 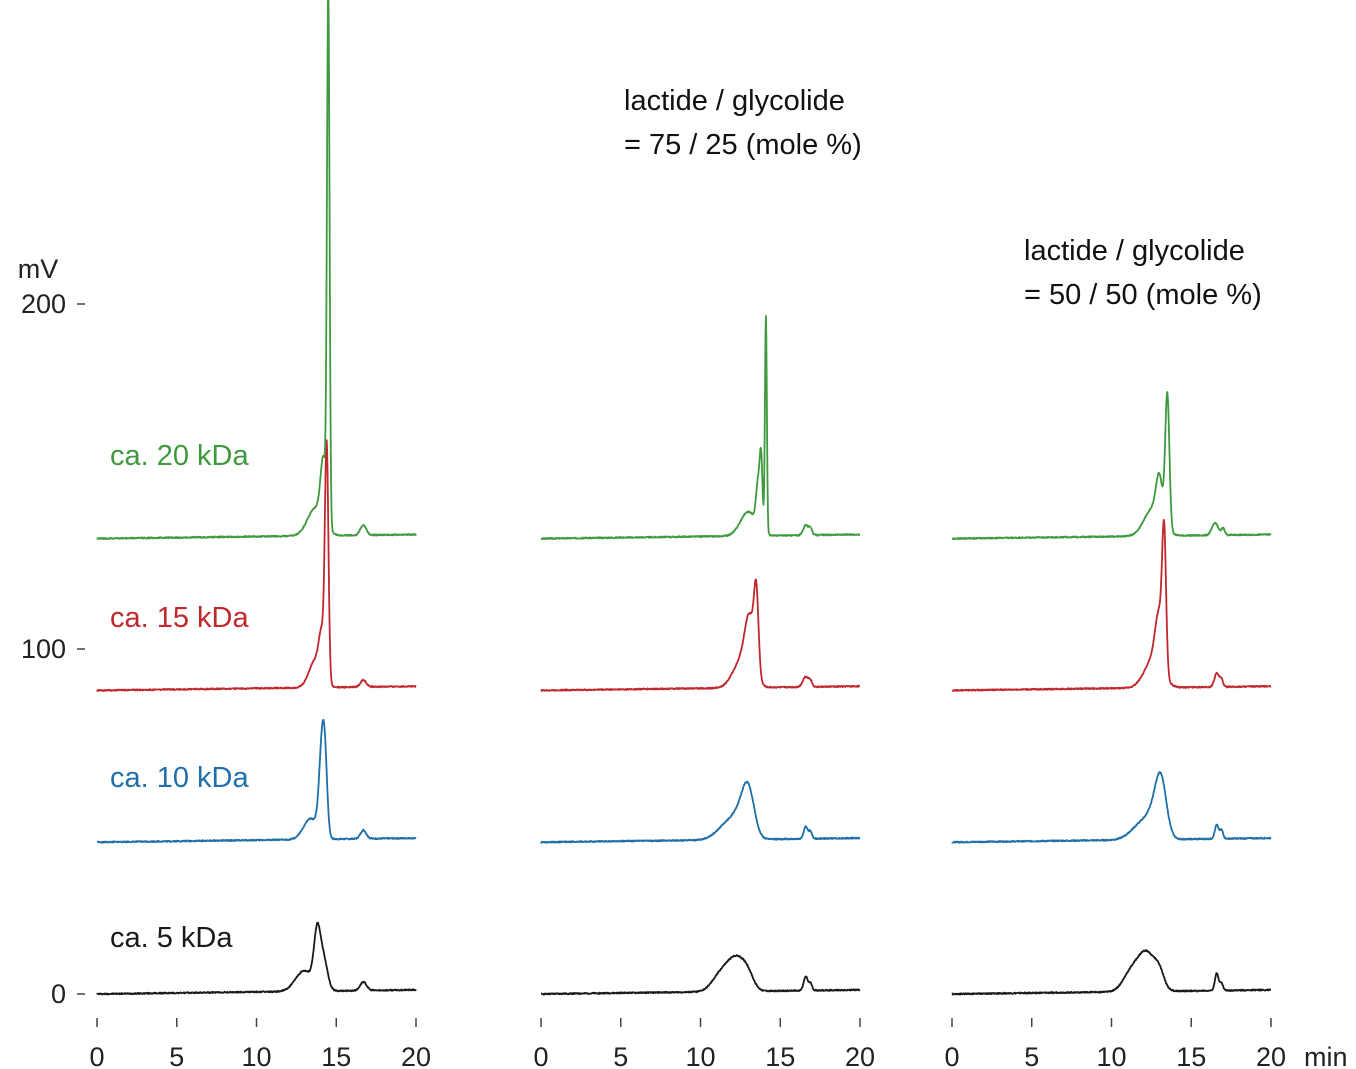 What do you see at coordinates (38, 269) in the screenshot?
I see `y-axis-label: mV` at bounding box center [38, 269].